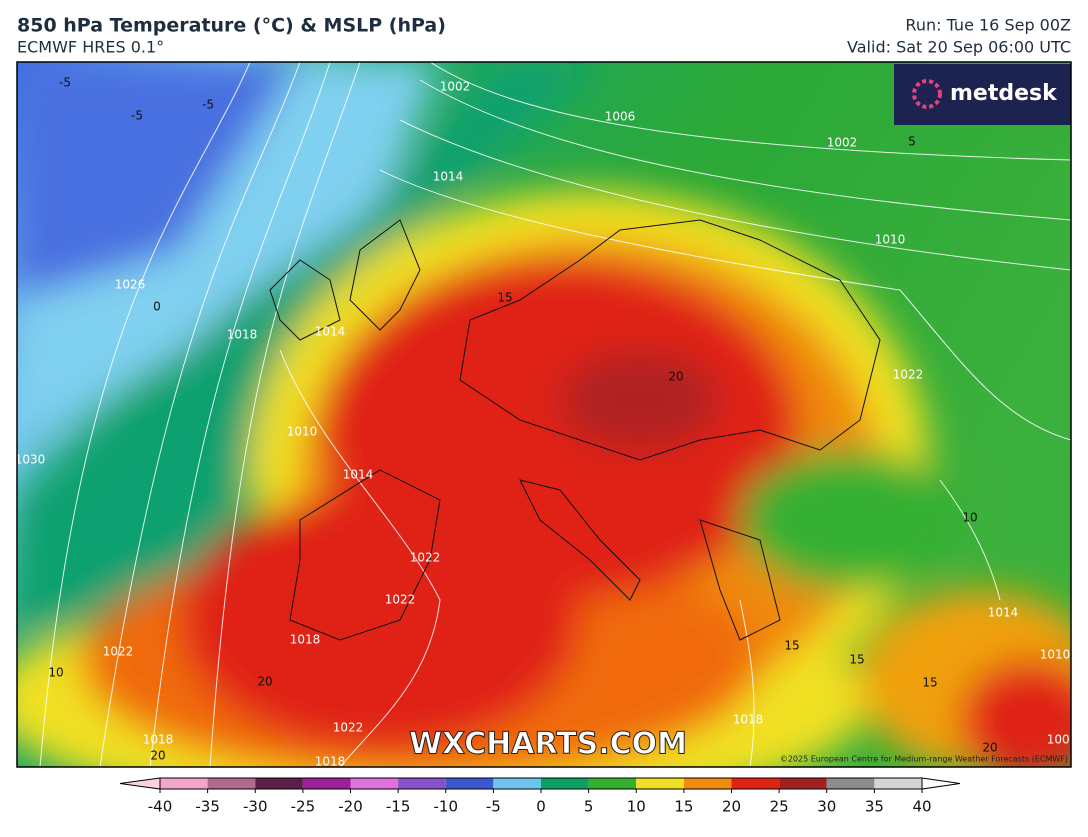 The width and height of the screenshot is (1088, 837). Describe the element at coordinates (683, 807) in the screenshot. I see `colorbar-tick-label: 15` at that location.